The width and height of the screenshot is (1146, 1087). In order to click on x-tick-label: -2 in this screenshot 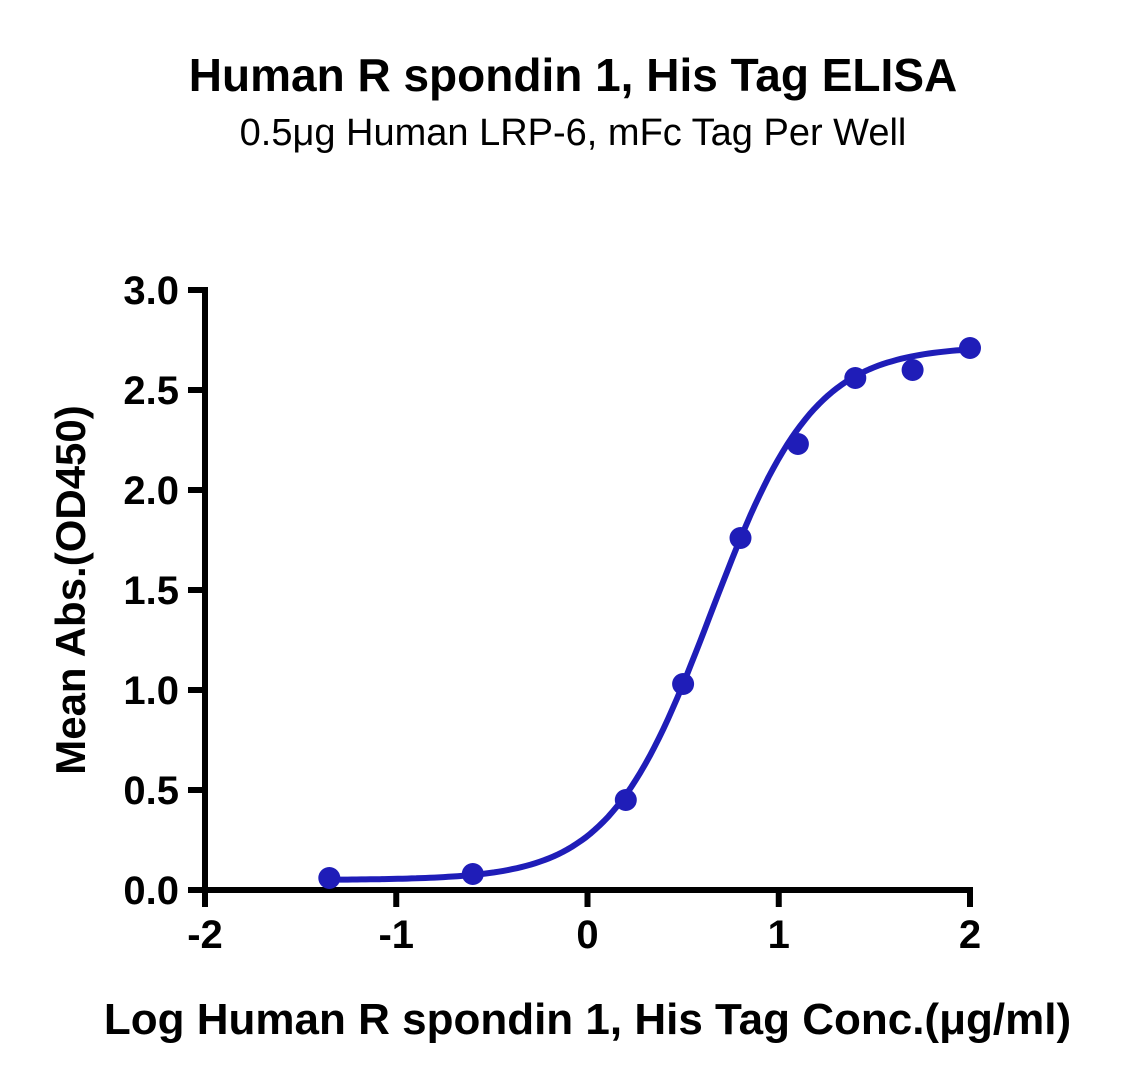, I will do `click(205, 935)`.